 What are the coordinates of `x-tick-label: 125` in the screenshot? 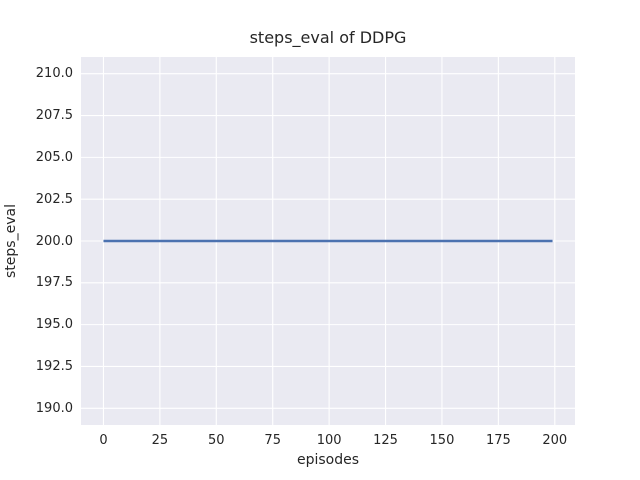 It's located at (385, 440).